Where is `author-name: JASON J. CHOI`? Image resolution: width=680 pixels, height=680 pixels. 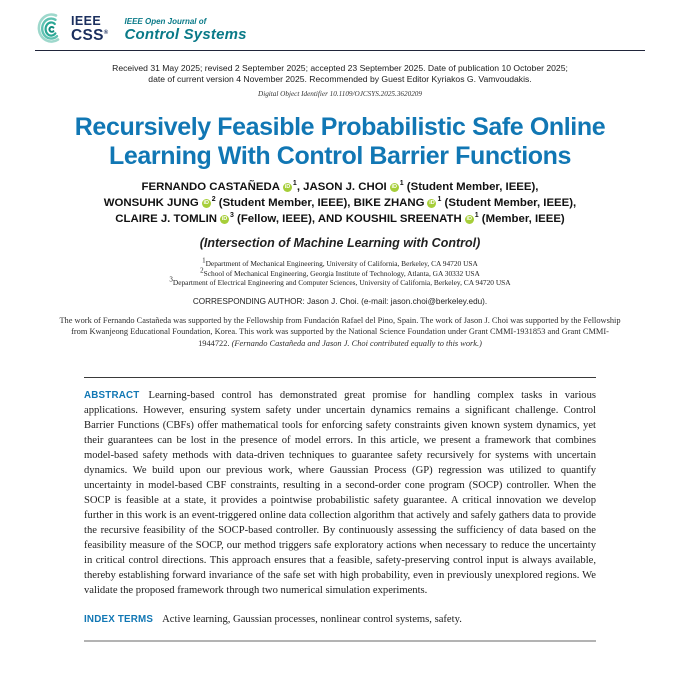 author-name: JASON J. CHOI is located at coordinates (345, 187).